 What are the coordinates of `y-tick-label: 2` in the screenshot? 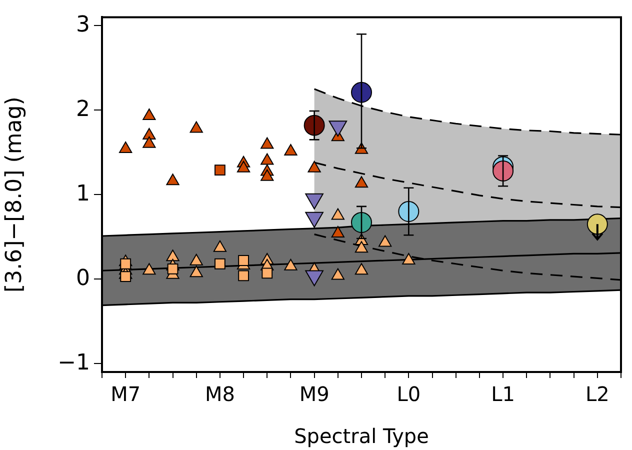 It's located at (83, 109).